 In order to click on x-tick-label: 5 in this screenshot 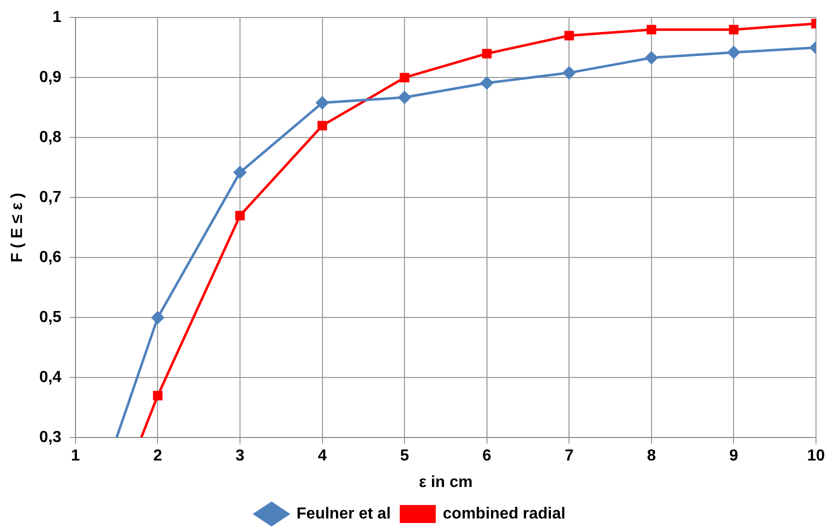, I will do `click(405, 456)`.